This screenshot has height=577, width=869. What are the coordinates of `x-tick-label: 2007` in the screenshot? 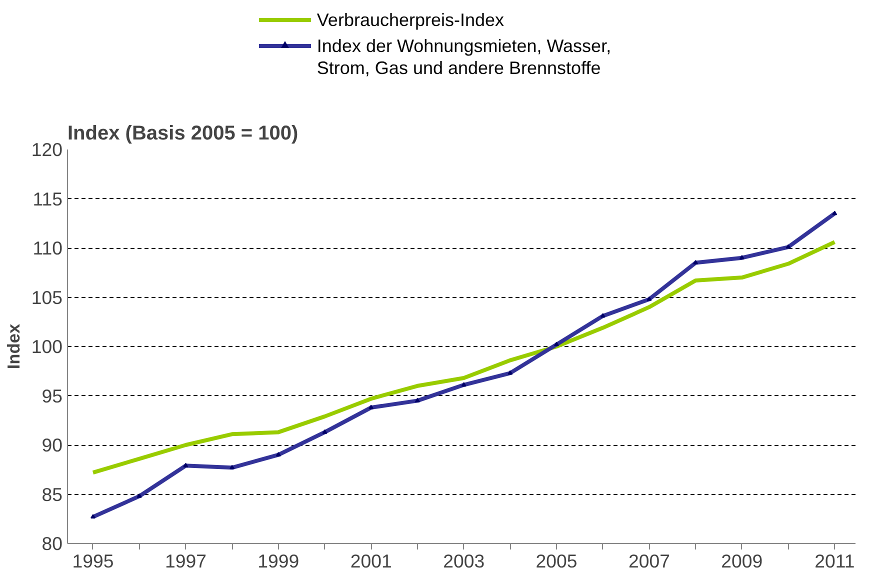 It's located at (649, 561).